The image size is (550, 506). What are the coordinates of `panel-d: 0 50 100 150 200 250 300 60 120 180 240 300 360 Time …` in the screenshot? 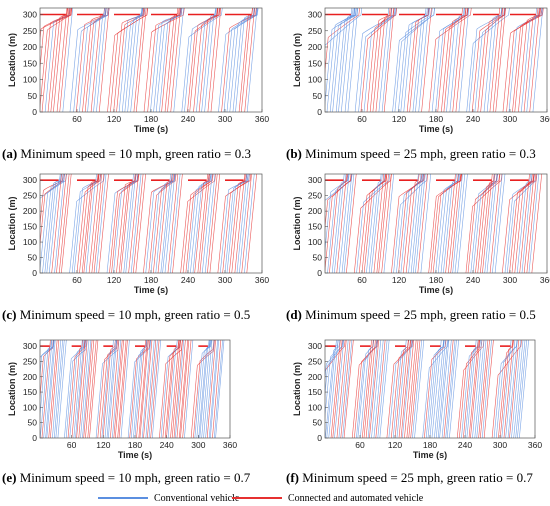 It's located at (421, 234).